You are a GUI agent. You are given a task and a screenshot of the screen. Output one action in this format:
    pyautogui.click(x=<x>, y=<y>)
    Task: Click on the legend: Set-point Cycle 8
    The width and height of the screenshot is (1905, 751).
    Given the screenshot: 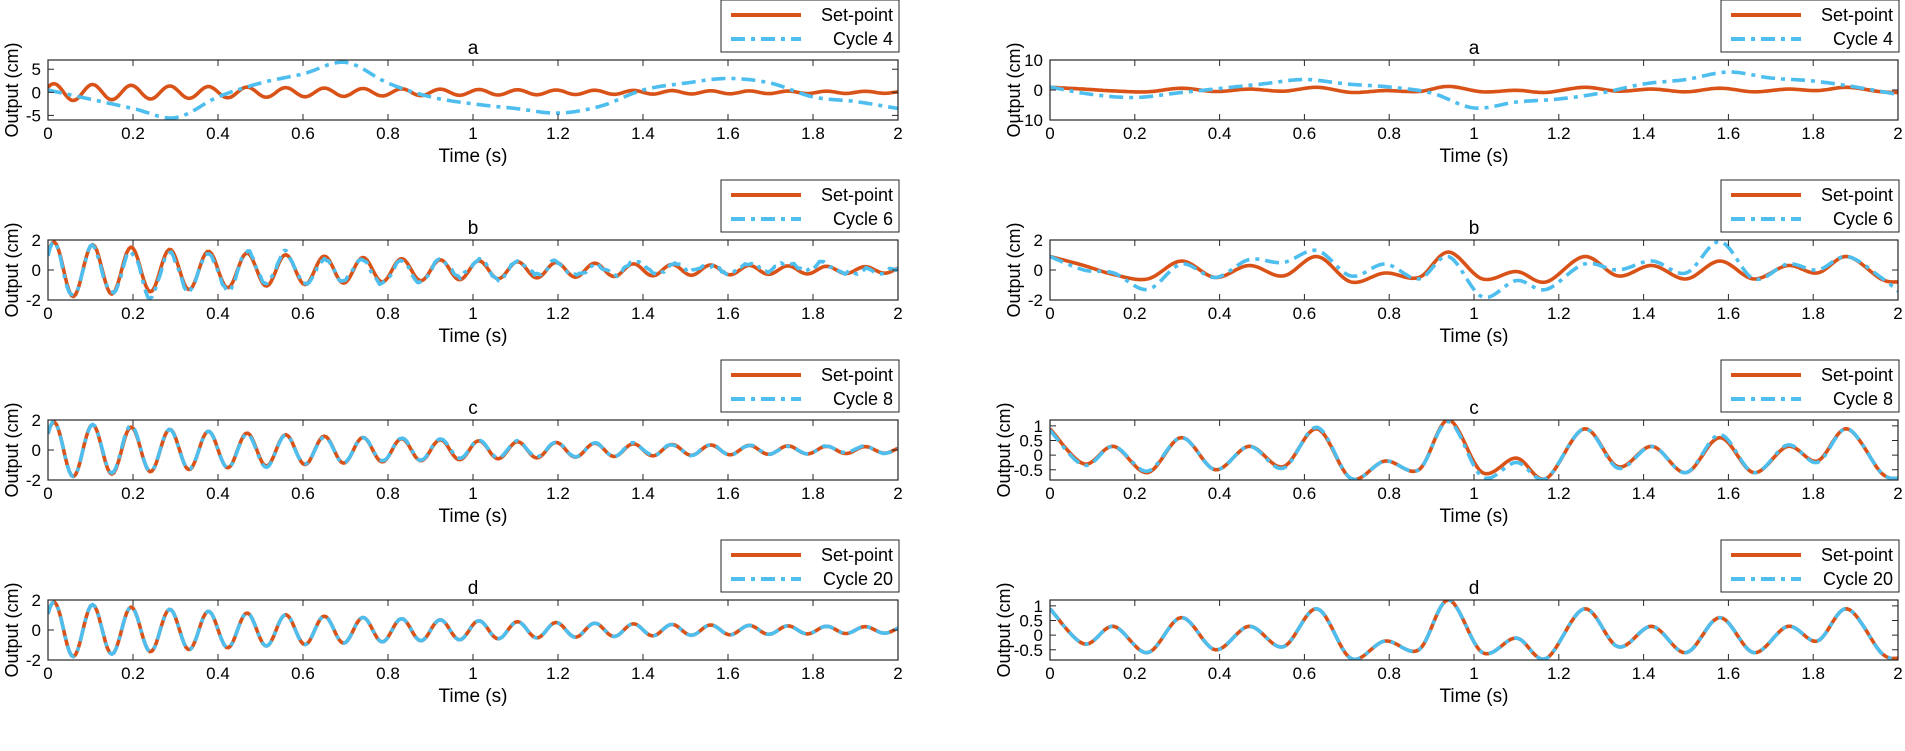 What is the action you would take?
    pyautogui.click(x=810, y=386)
    